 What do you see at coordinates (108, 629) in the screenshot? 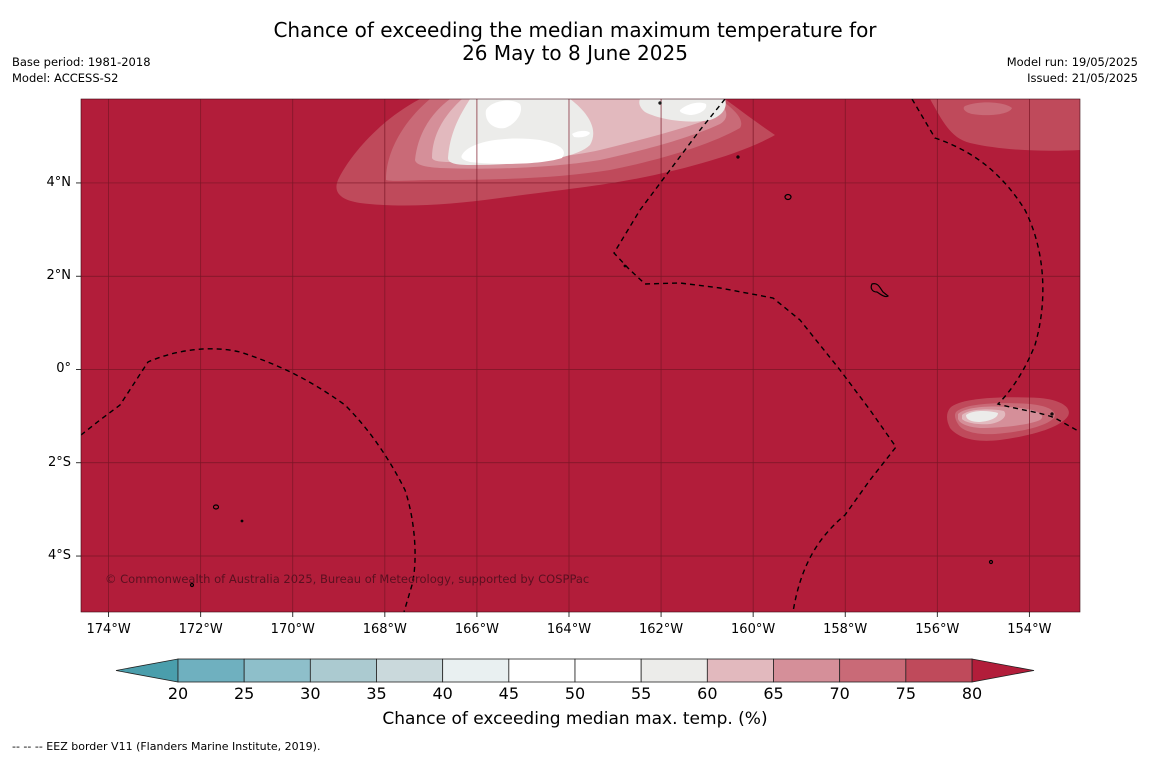
I see `lon-tick-label: 174°W` at bounding box center [108, 629].